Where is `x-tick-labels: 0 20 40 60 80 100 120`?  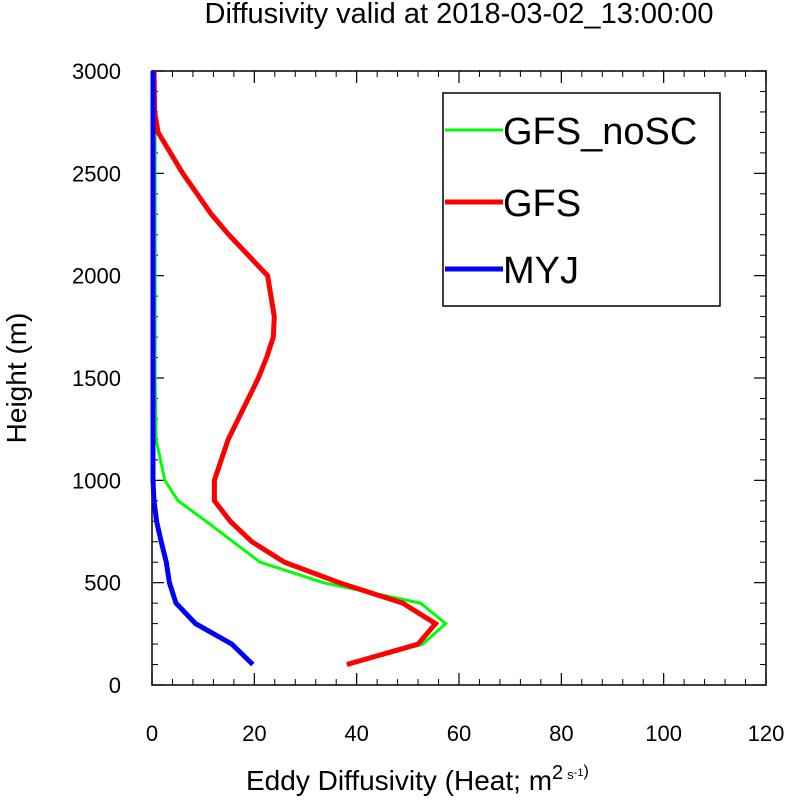
x-tick-labels: 0 20 40 60 80 100 120 is located at coordinates (465, 733).